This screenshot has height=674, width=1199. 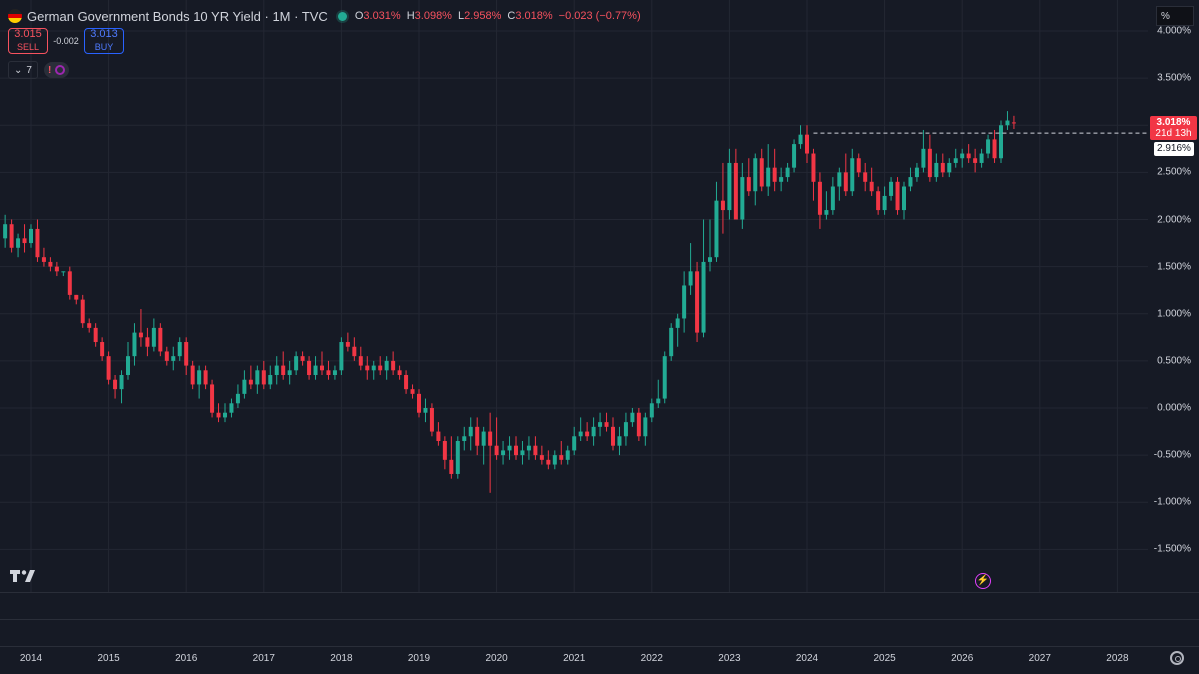 What do you see at coordinates (807, 658) in the screenshot?
I see `x-tick-label: 2024` at bounding box center [807, 658].